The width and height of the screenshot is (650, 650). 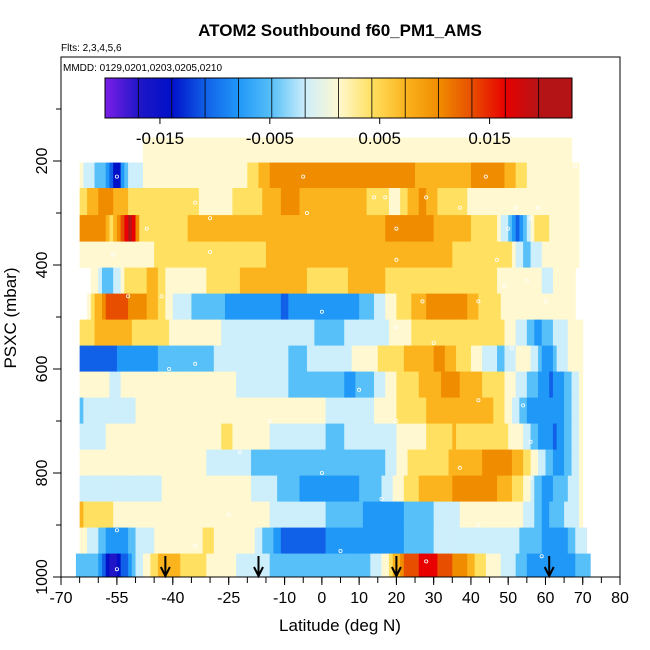 I want to click on x-tick-label: -55, so click(x=116, y=598).